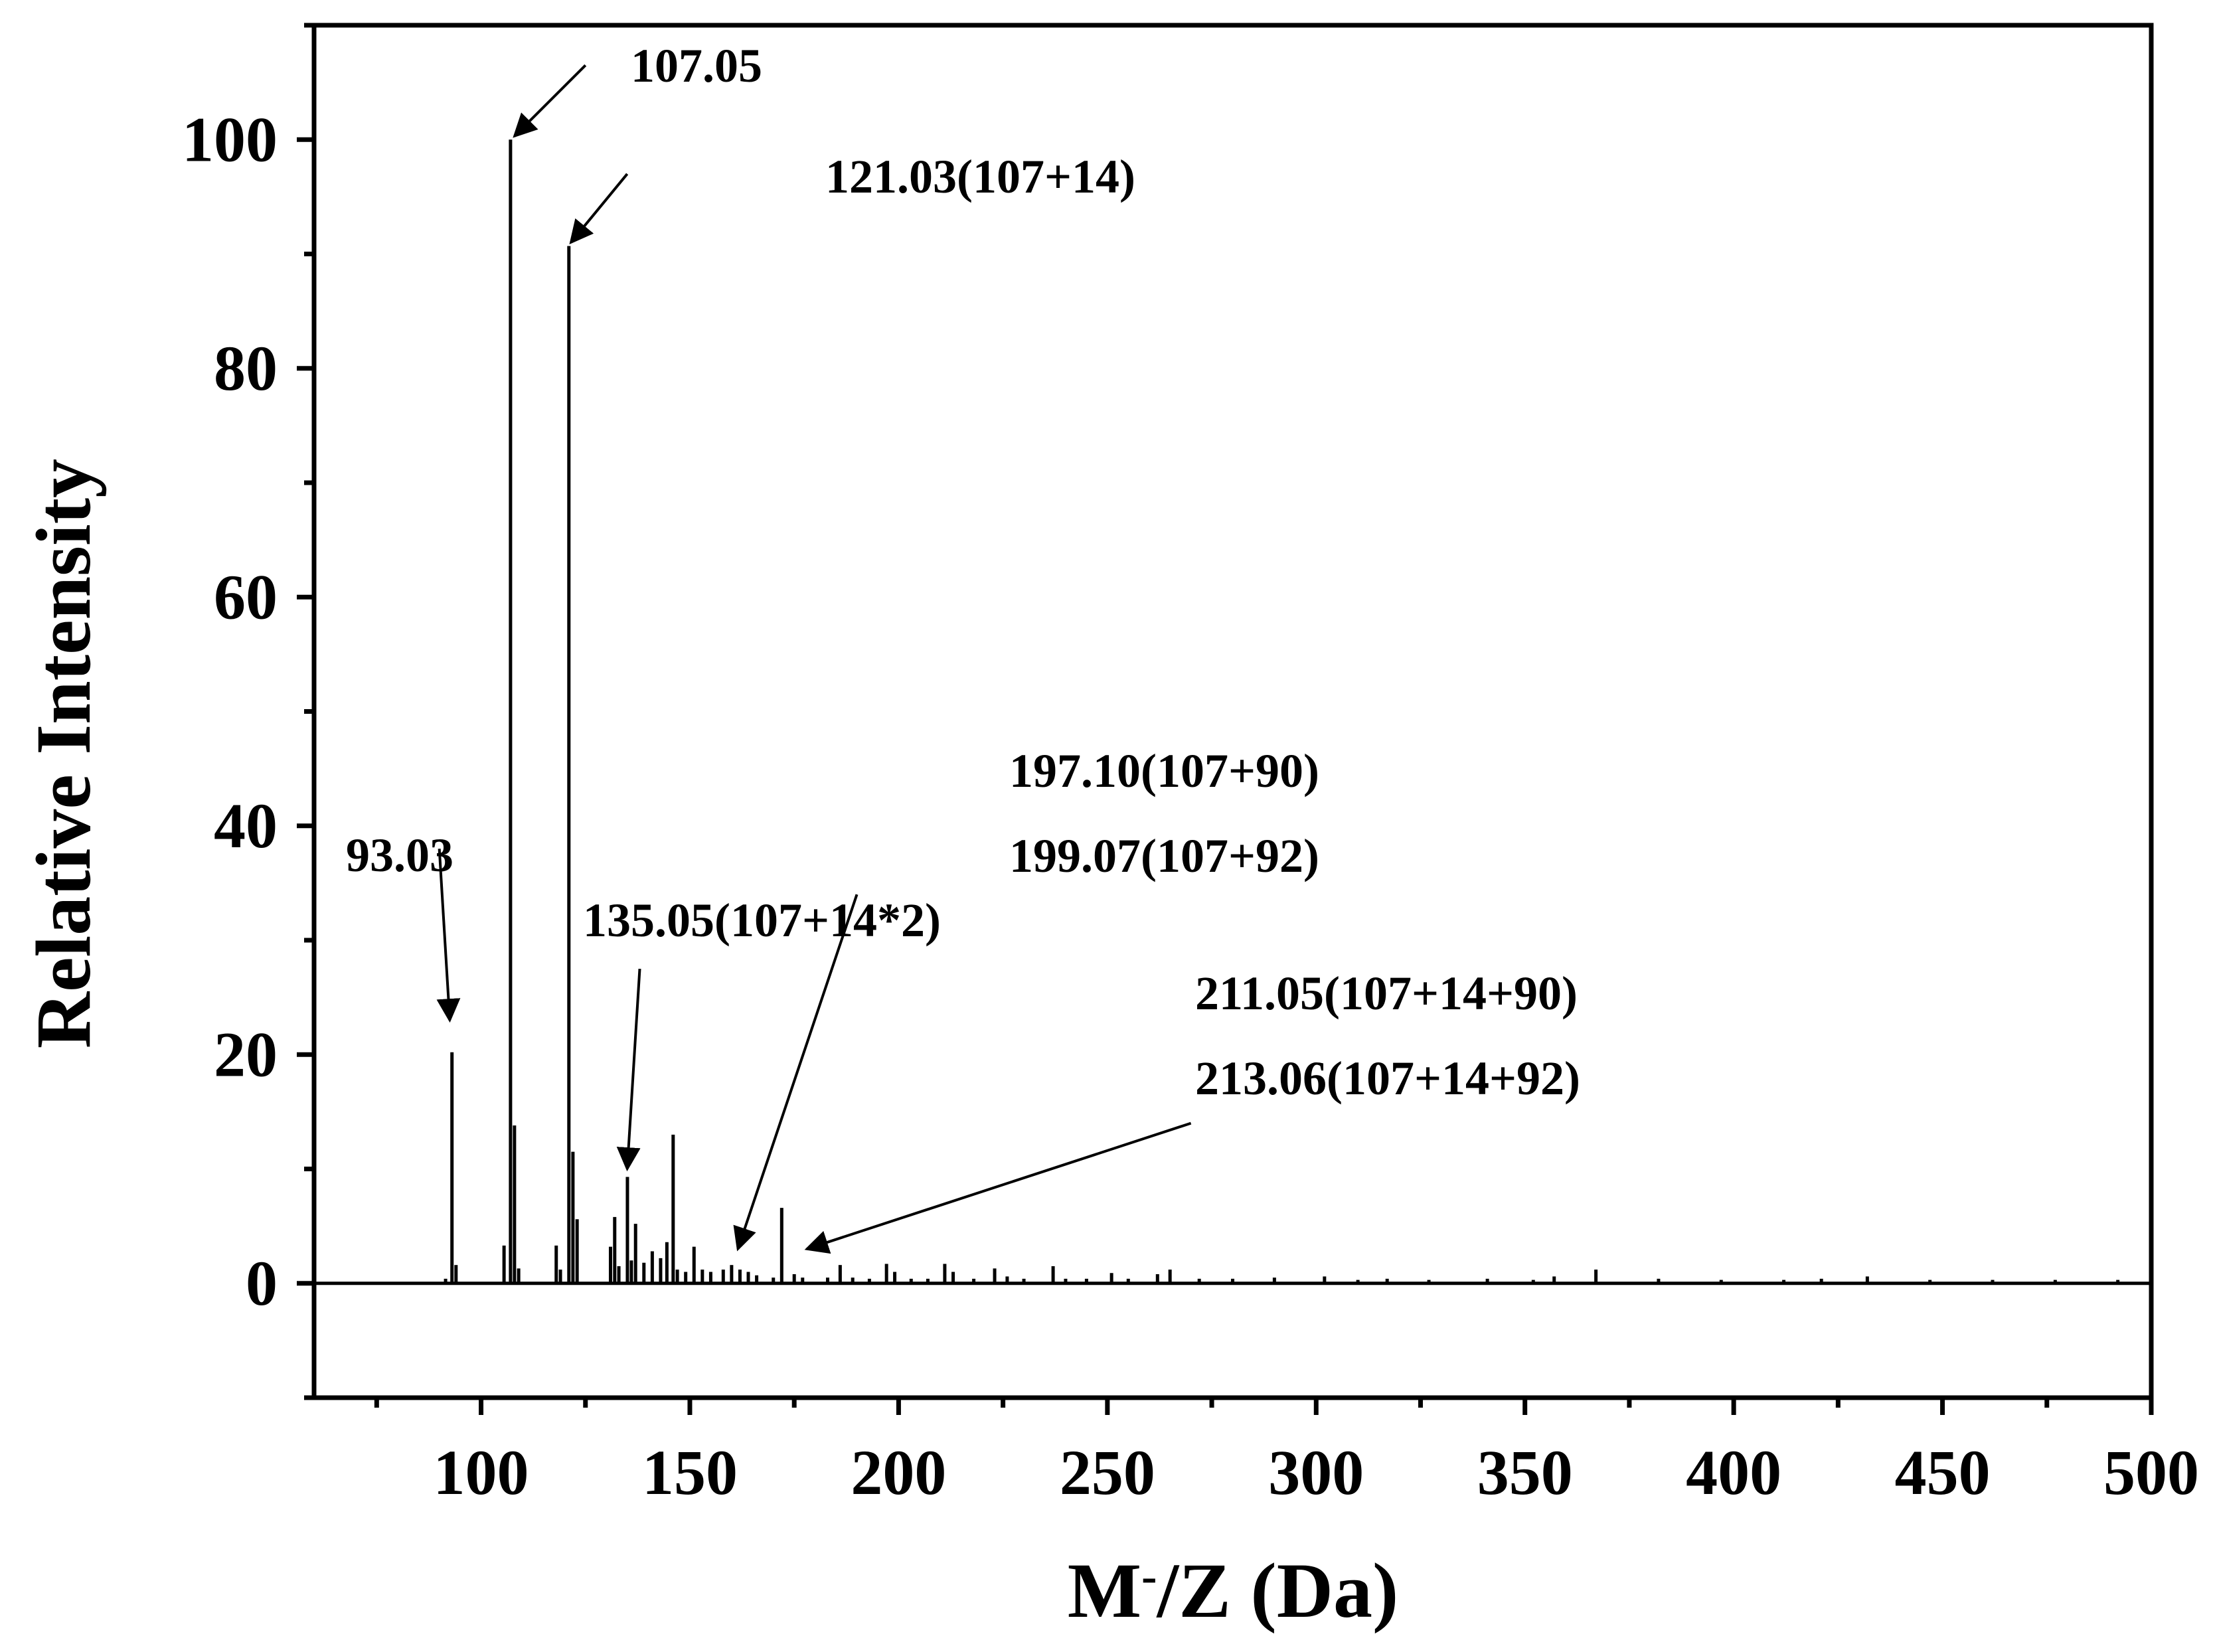 The height and width of the screenshot is (1652, 2213). What do you see at coordinates (762, 920) in the screenshot?
I see `peak-annotation-label: 135.05(107+14*2)` at bounding box center [762, 920].